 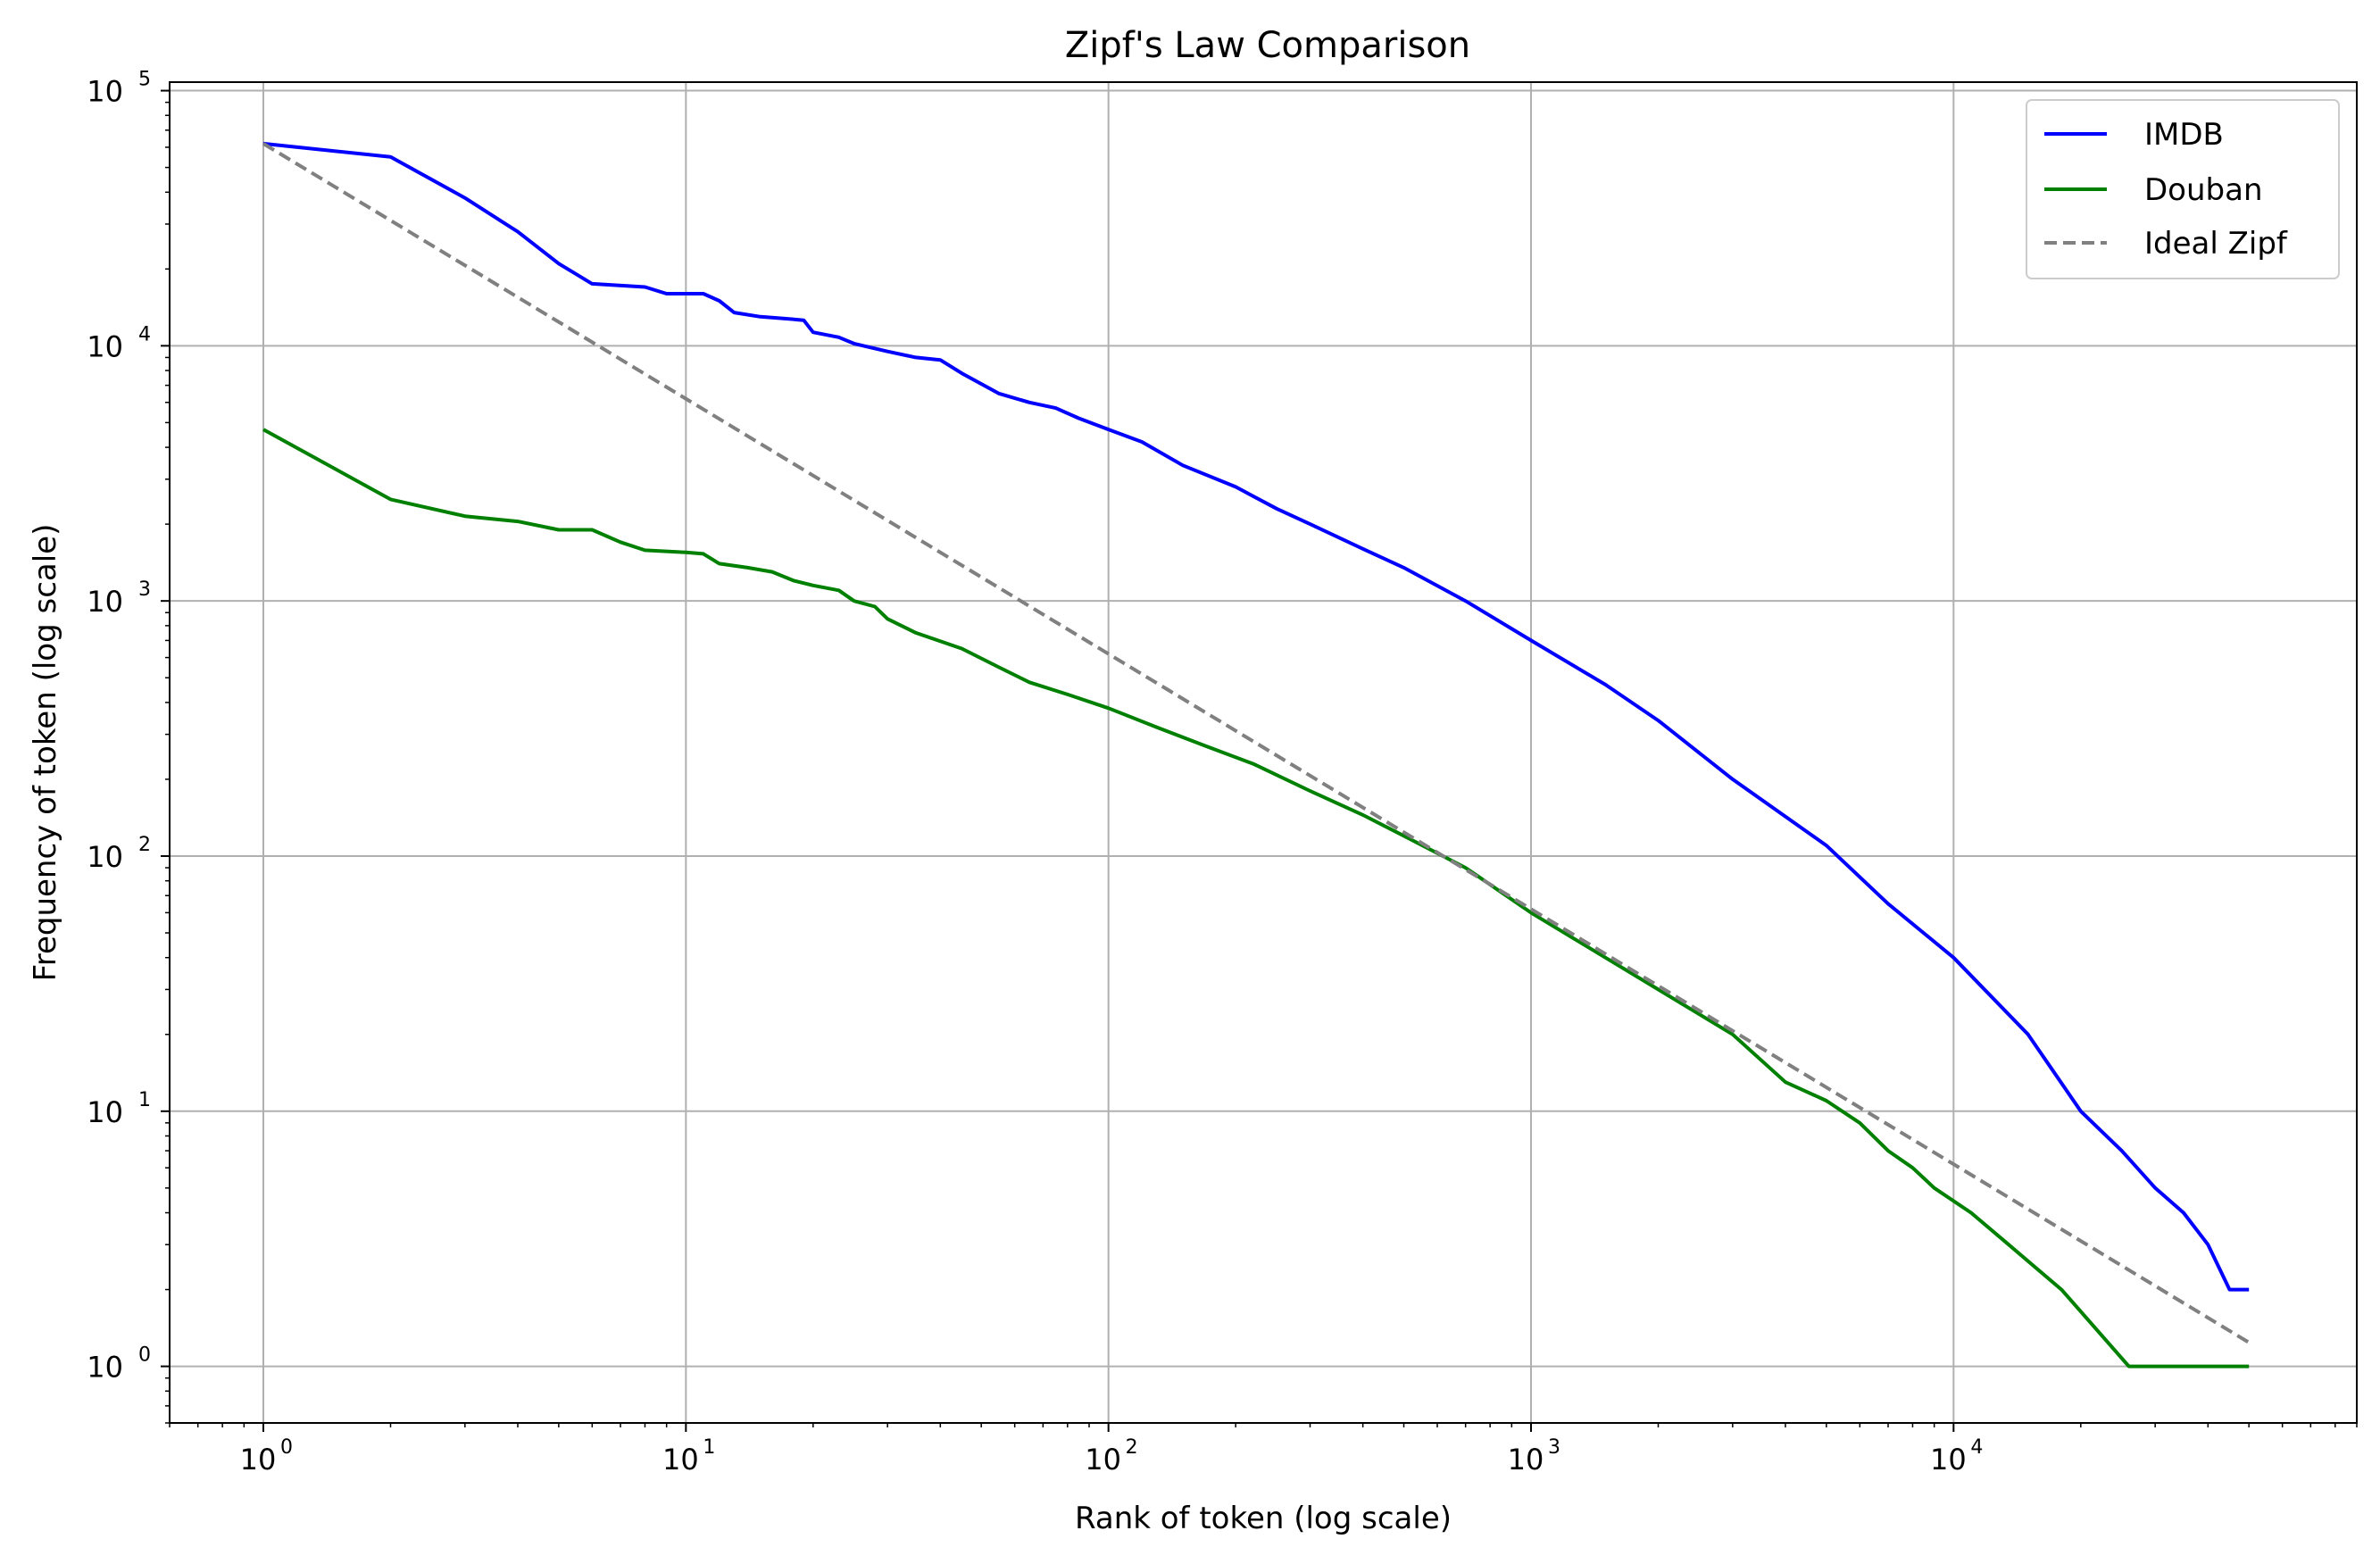 I want to click on y-tick-label-3: 10, so click(x=105, y=602).